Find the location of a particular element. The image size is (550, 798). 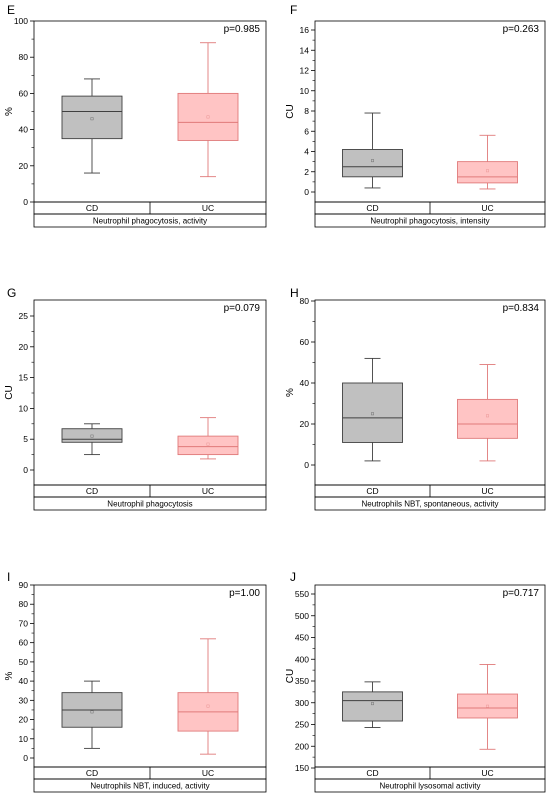

y-tick-label: 25 is located at coordinates (24, 316).